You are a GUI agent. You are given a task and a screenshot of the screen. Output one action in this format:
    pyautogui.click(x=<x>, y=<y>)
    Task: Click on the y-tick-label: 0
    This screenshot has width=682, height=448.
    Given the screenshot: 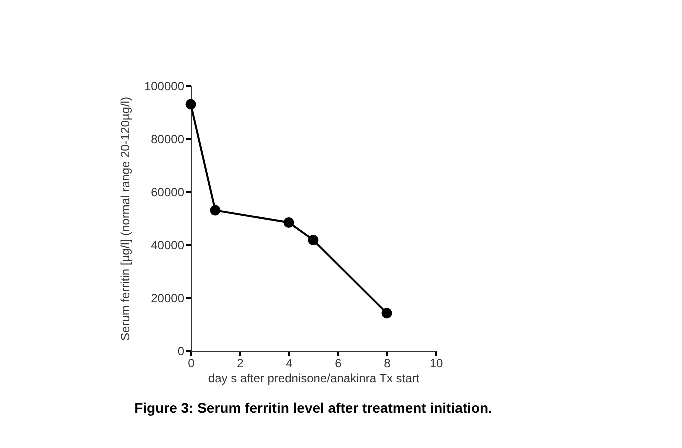 What is the action you would take?
    pyautogui.click(x=181, y=351)
    